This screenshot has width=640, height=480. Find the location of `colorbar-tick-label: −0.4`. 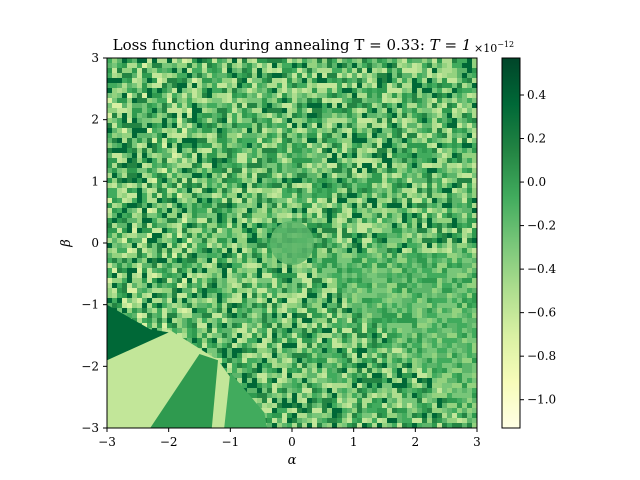

colorbar-tick-label: −0.4 is located at coordinates (542, 269).